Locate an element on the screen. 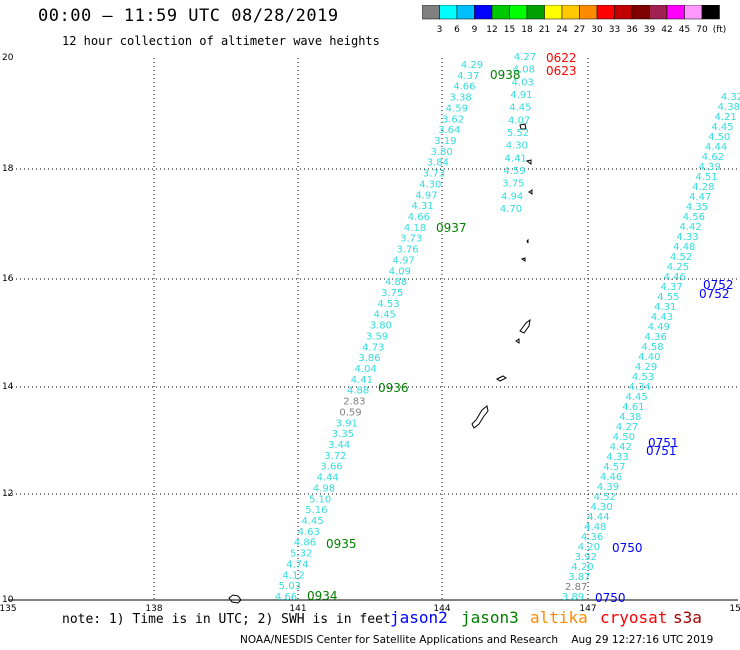 The width and height of the screenshot is (740, 650). track-c-value: 4.58 is located at coordinates (652, 347).